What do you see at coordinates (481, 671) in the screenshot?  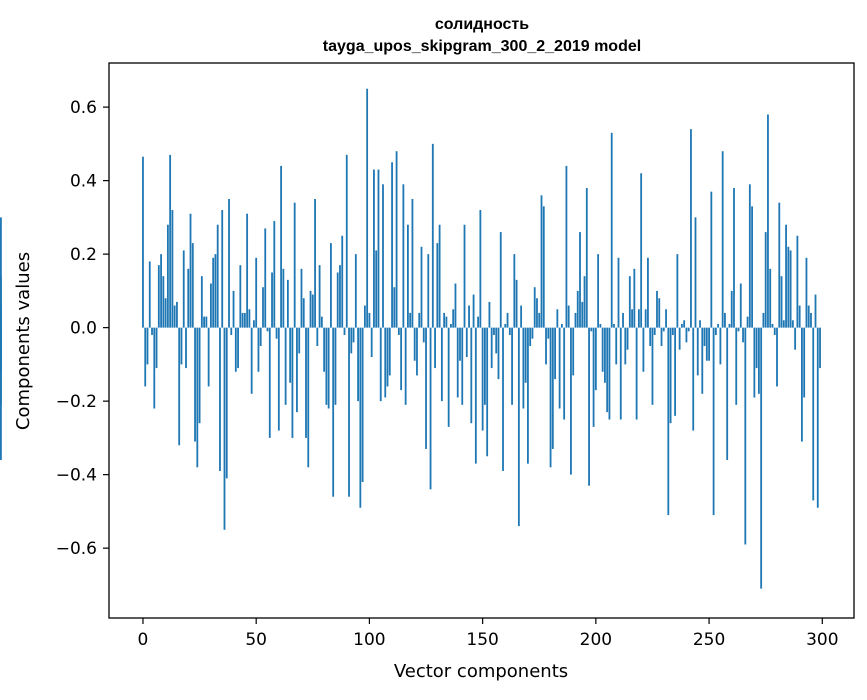 I see `x-axis-label: Vector components` at bounding box center [481, 671].